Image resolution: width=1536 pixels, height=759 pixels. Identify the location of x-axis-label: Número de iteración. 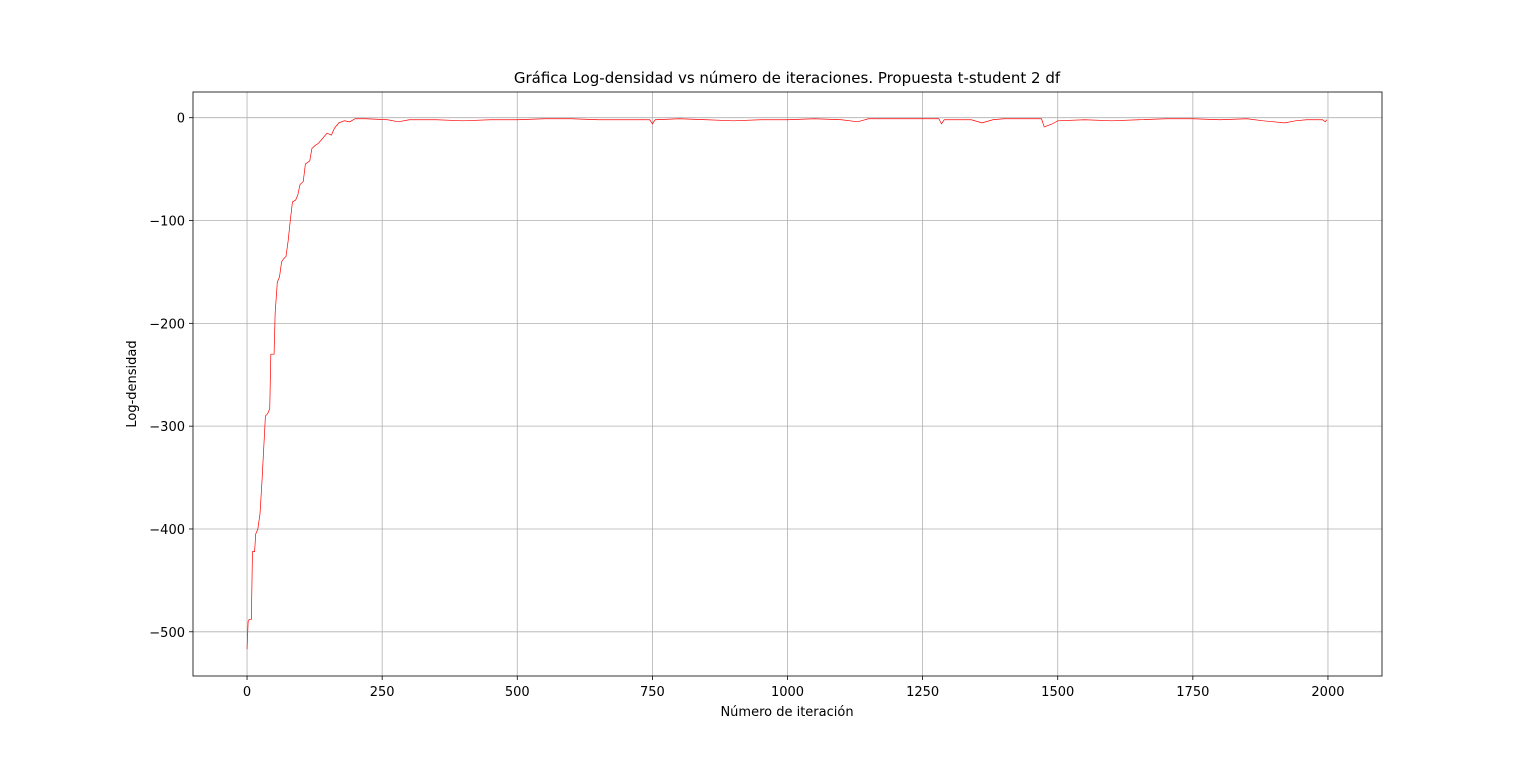
(786, 712).